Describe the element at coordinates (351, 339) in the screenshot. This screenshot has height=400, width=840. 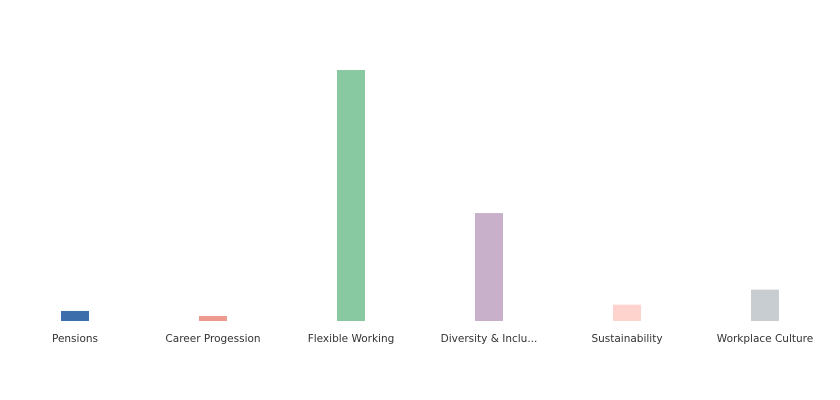
I see `x-tick-label: Flexible Working` at that location.